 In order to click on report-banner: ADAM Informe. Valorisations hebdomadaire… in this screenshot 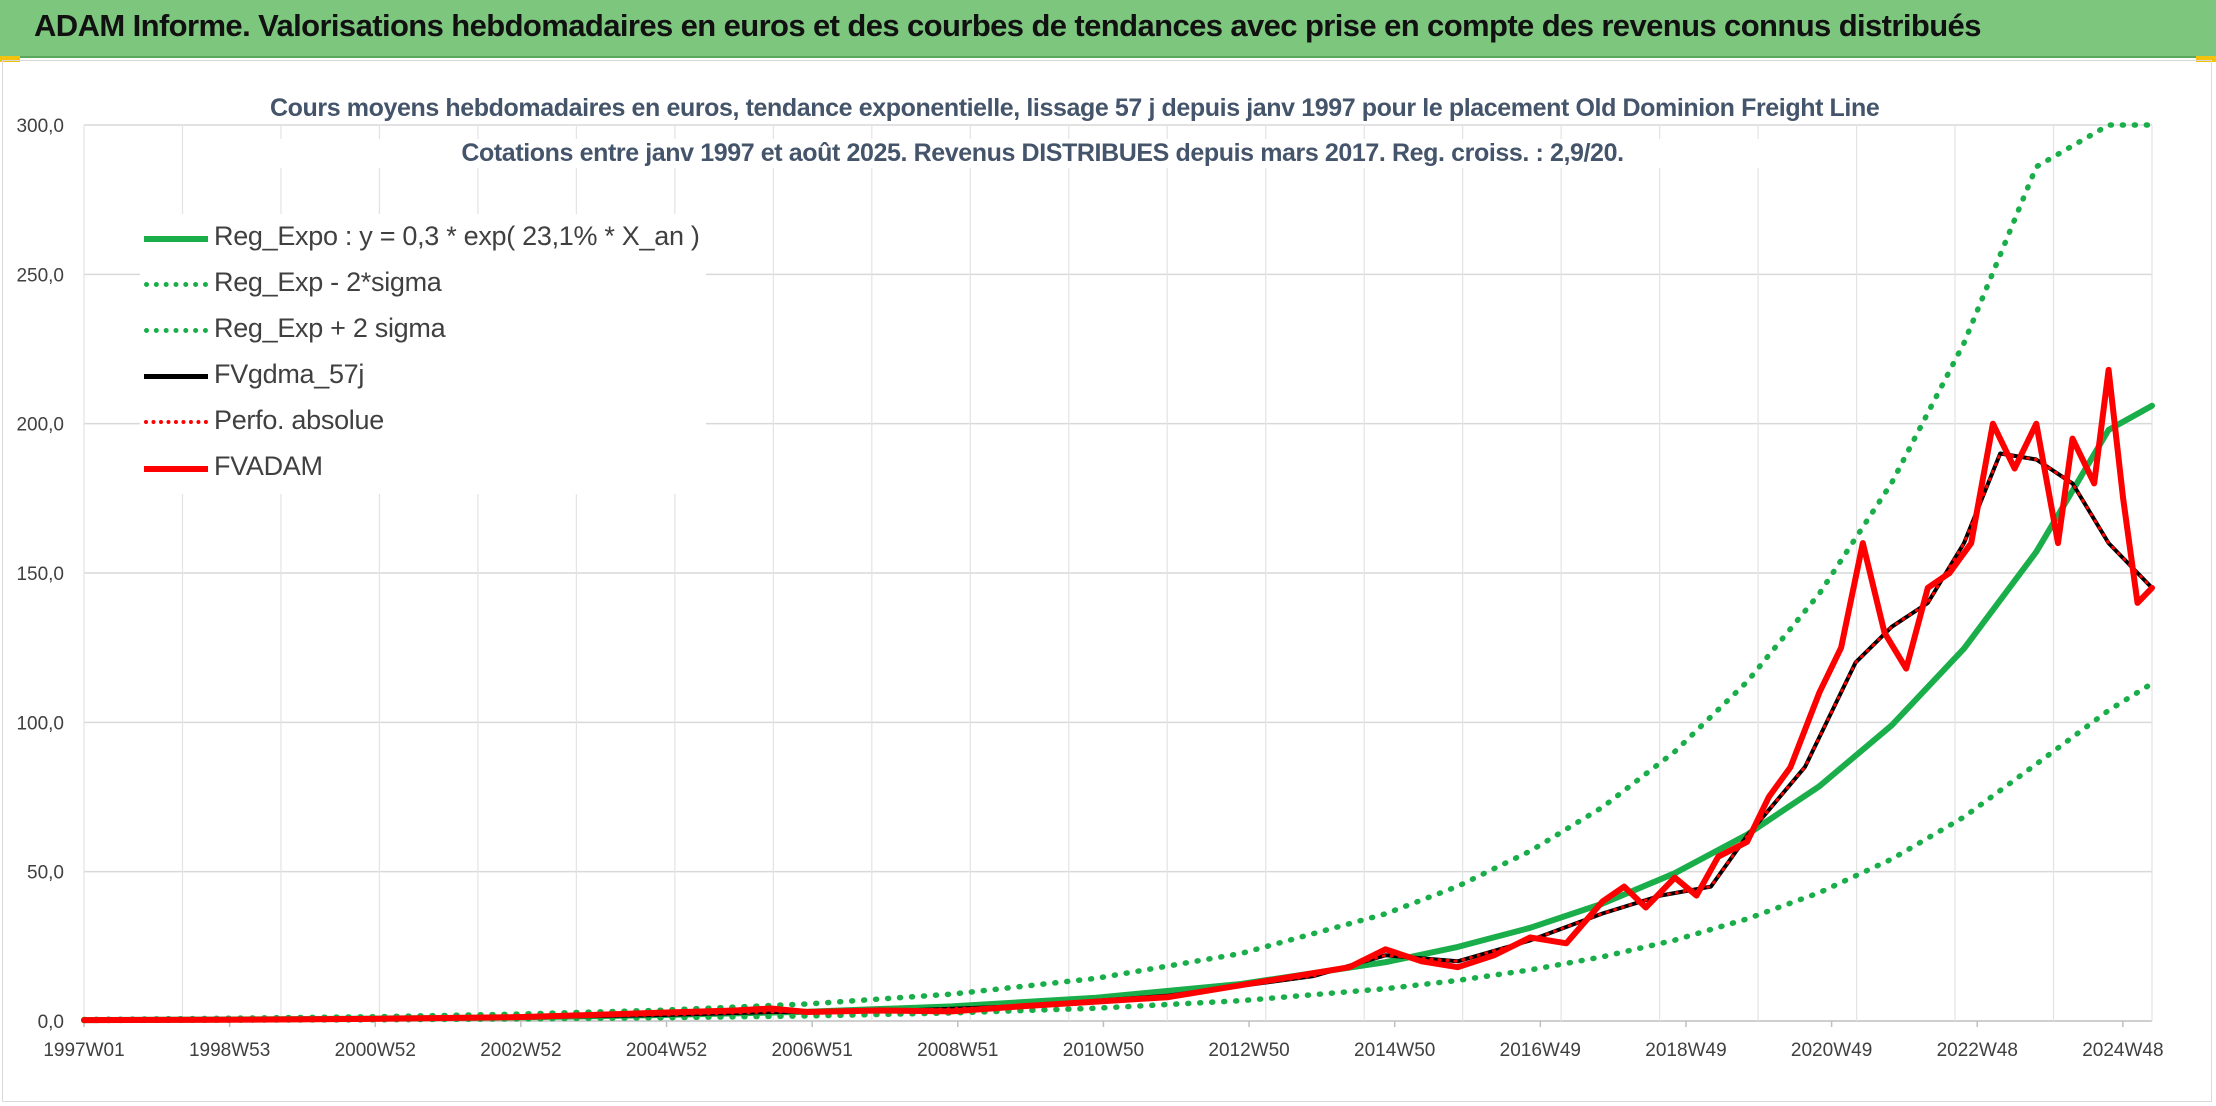, I will do `click(1108, 29)`.